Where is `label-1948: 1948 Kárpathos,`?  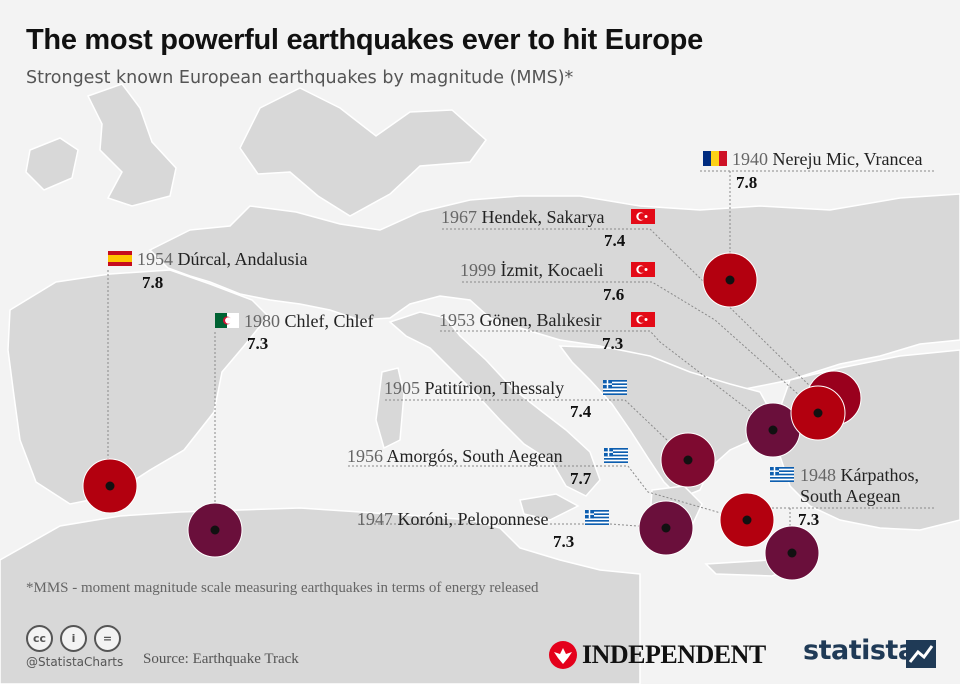
label-1948: 1948 Kárpathos, is located at coordinates (859, 475).